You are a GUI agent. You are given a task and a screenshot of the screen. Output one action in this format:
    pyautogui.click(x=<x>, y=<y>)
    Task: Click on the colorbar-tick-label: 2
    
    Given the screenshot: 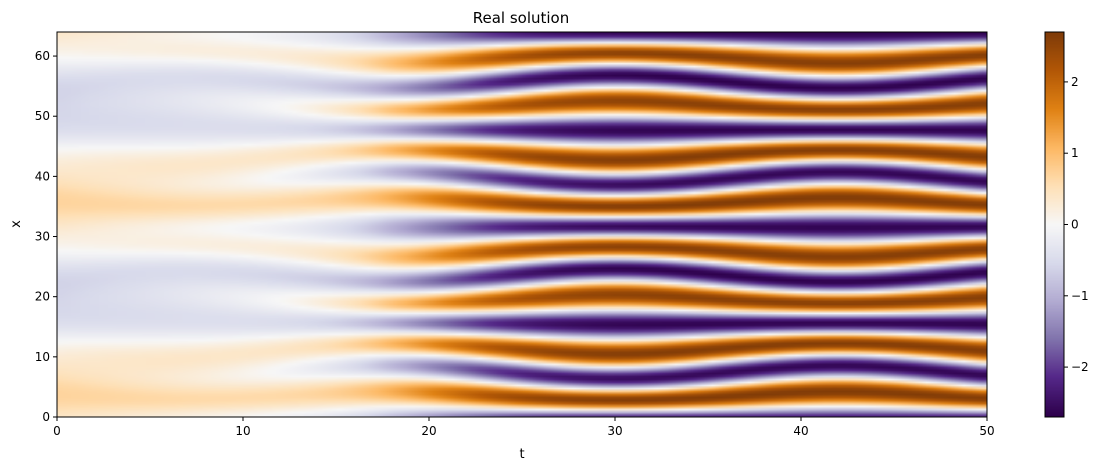 What is the action you would take?
    pyautogui.click(x=1075, y=82)
    